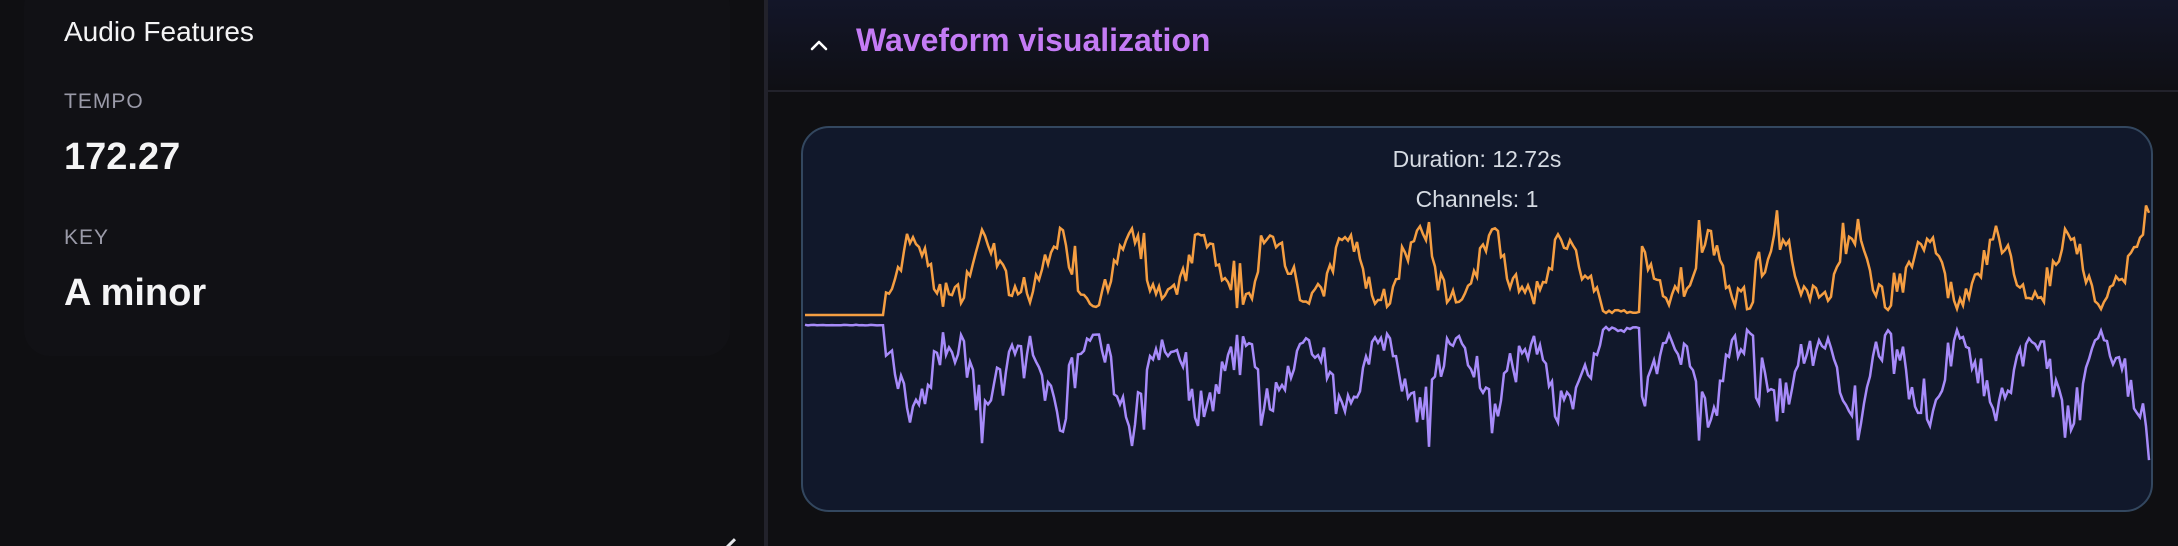  I want to click on section-title: Waveform visualization, so click(1033, 40).